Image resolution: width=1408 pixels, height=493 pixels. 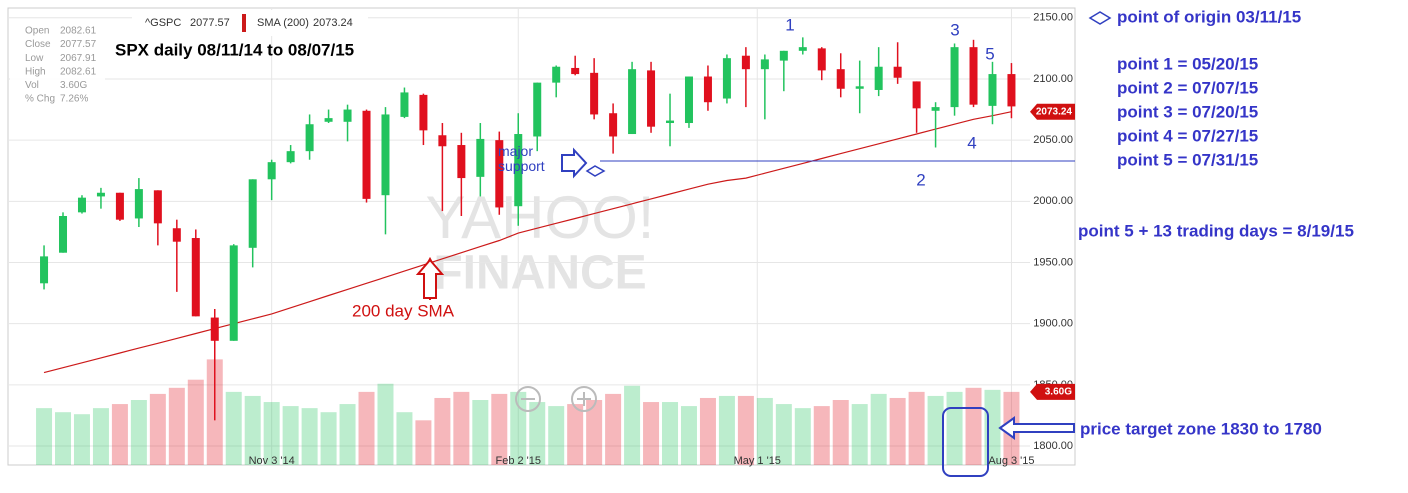 I want to click on note: price target zone 1830 to 1780, so click(x=1201, y=428).